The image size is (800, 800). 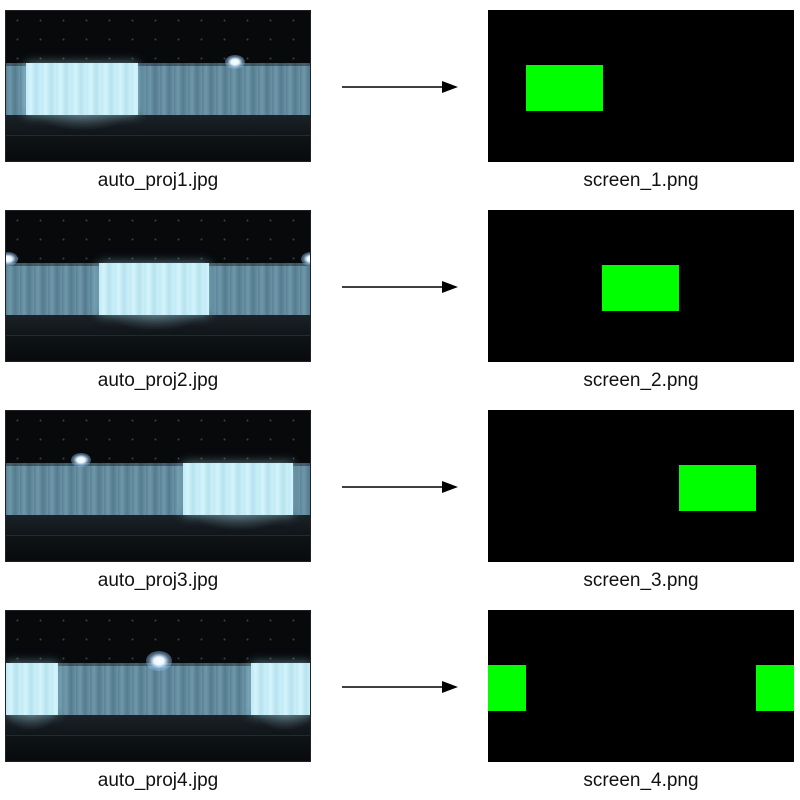 What do you see at coordinates (641, 780) in the screenshot?
I see `screen-filename: screen_4.png` at bounding box center [641, 780].